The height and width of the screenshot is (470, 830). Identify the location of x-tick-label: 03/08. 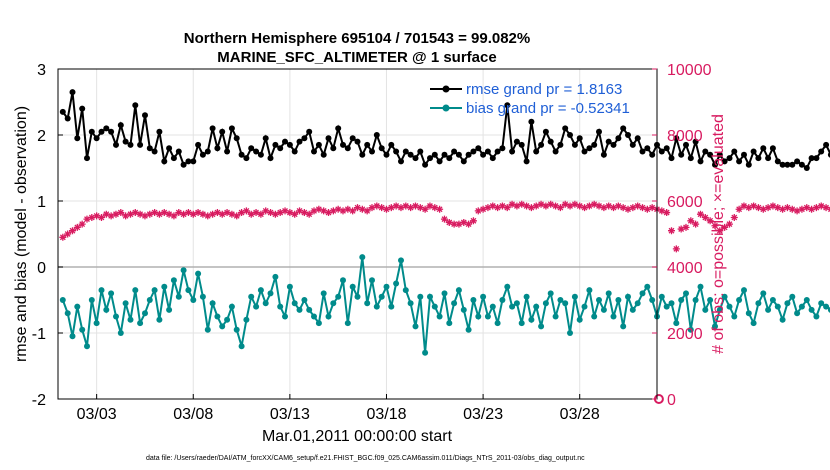
(193, 414).